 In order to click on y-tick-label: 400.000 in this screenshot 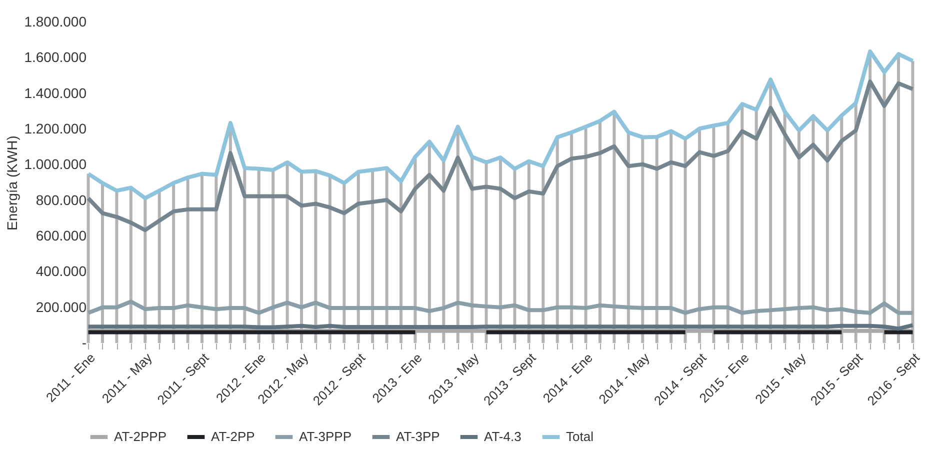, I will do `click(61, 271)`.